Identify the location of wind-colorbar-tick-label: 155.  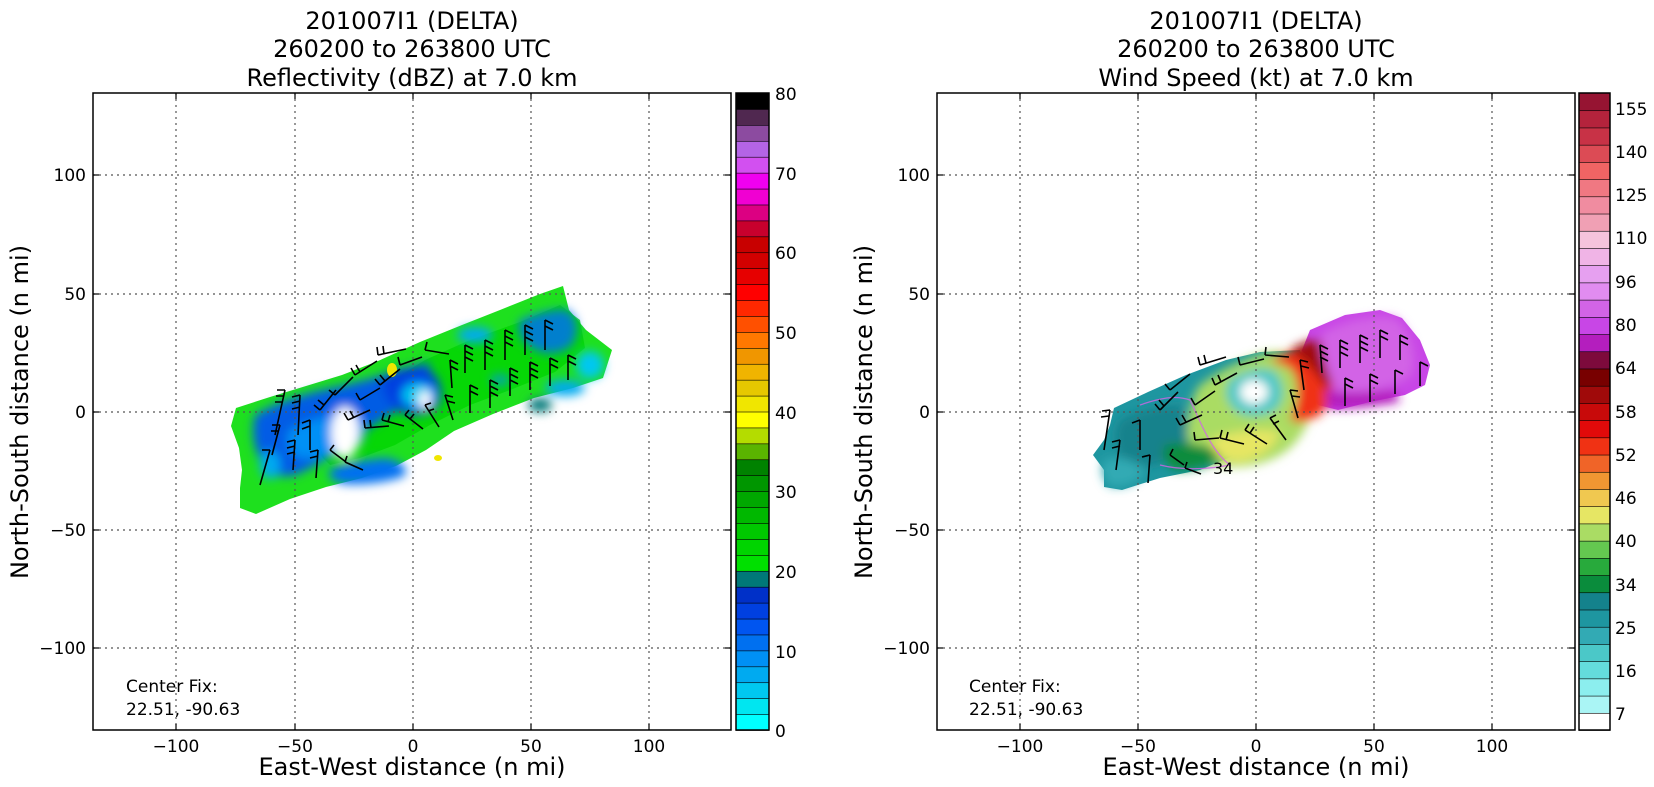
(1631, 110).